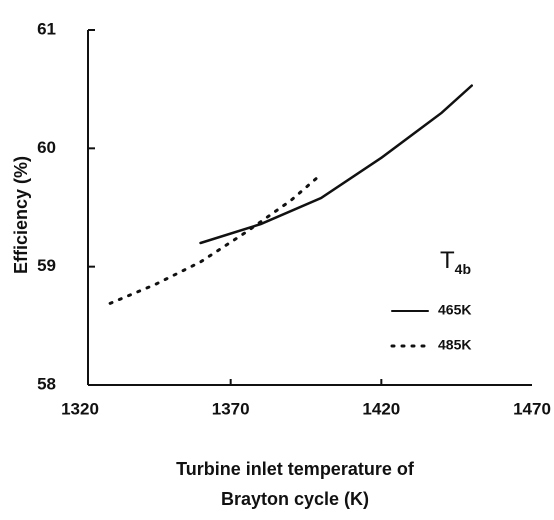 This screenshot has height=520, width=554. I want to click on y-tick-label: 61, so click(46, 28).